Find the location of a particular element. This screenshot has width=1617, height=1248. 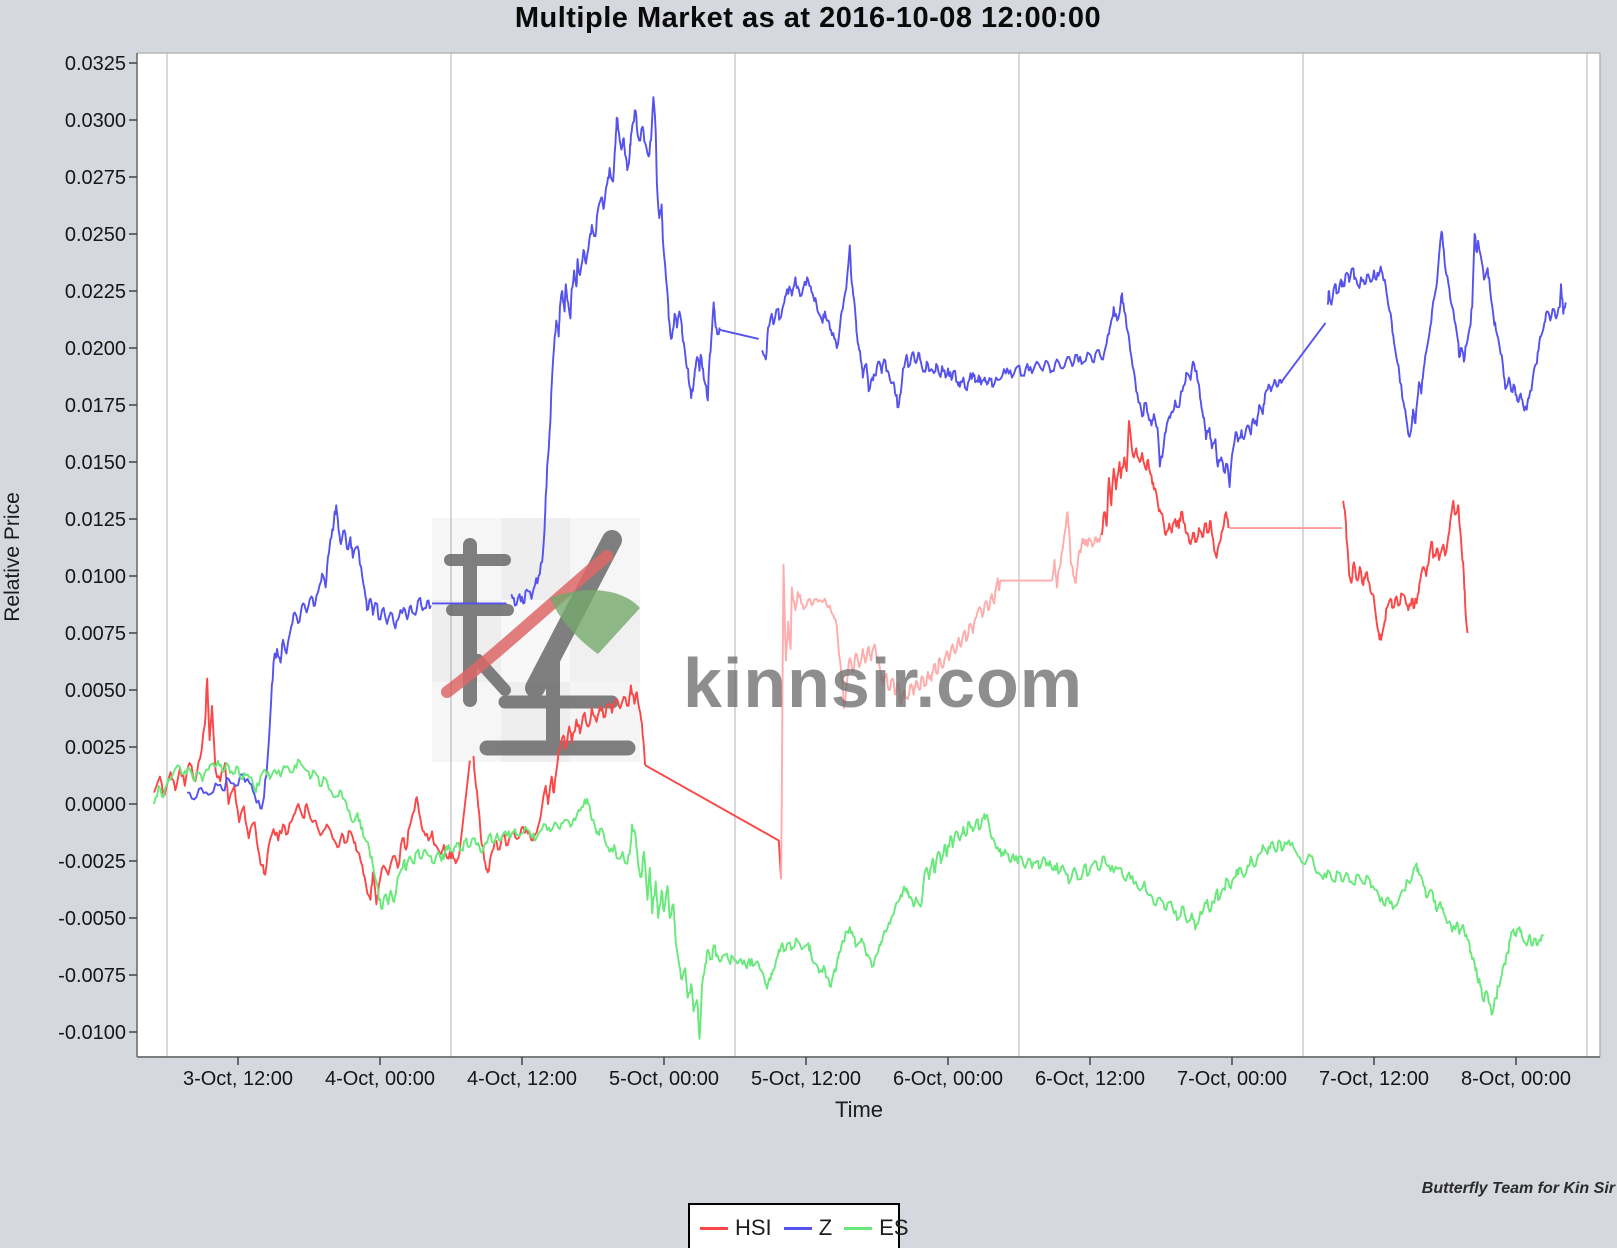

y-tick-label: 0.0225 is located at coordinates (95, 292).